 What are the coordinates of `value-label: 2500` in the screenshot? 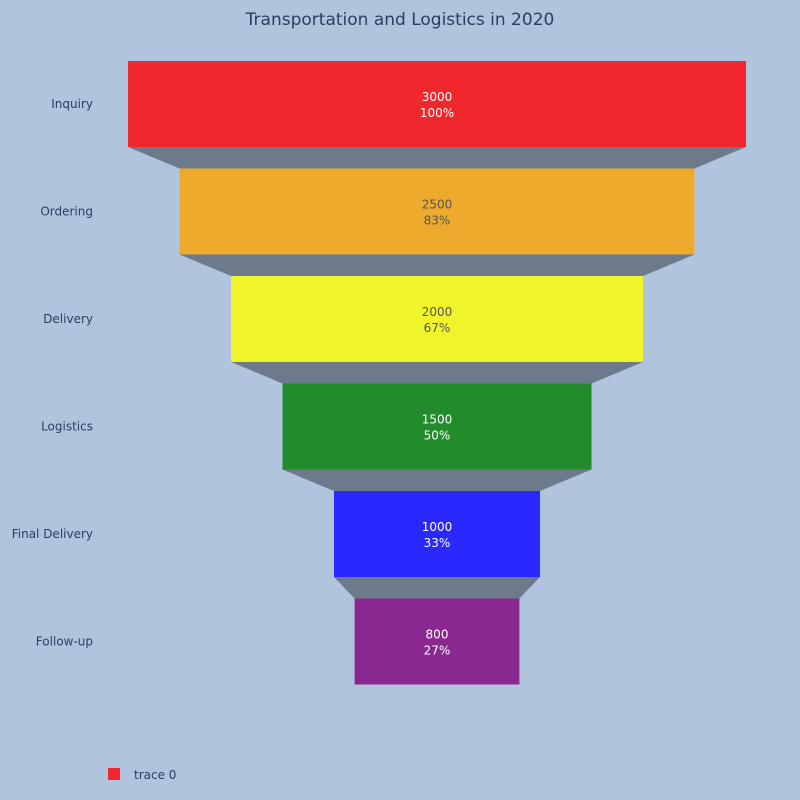 It's located at (437, 205).